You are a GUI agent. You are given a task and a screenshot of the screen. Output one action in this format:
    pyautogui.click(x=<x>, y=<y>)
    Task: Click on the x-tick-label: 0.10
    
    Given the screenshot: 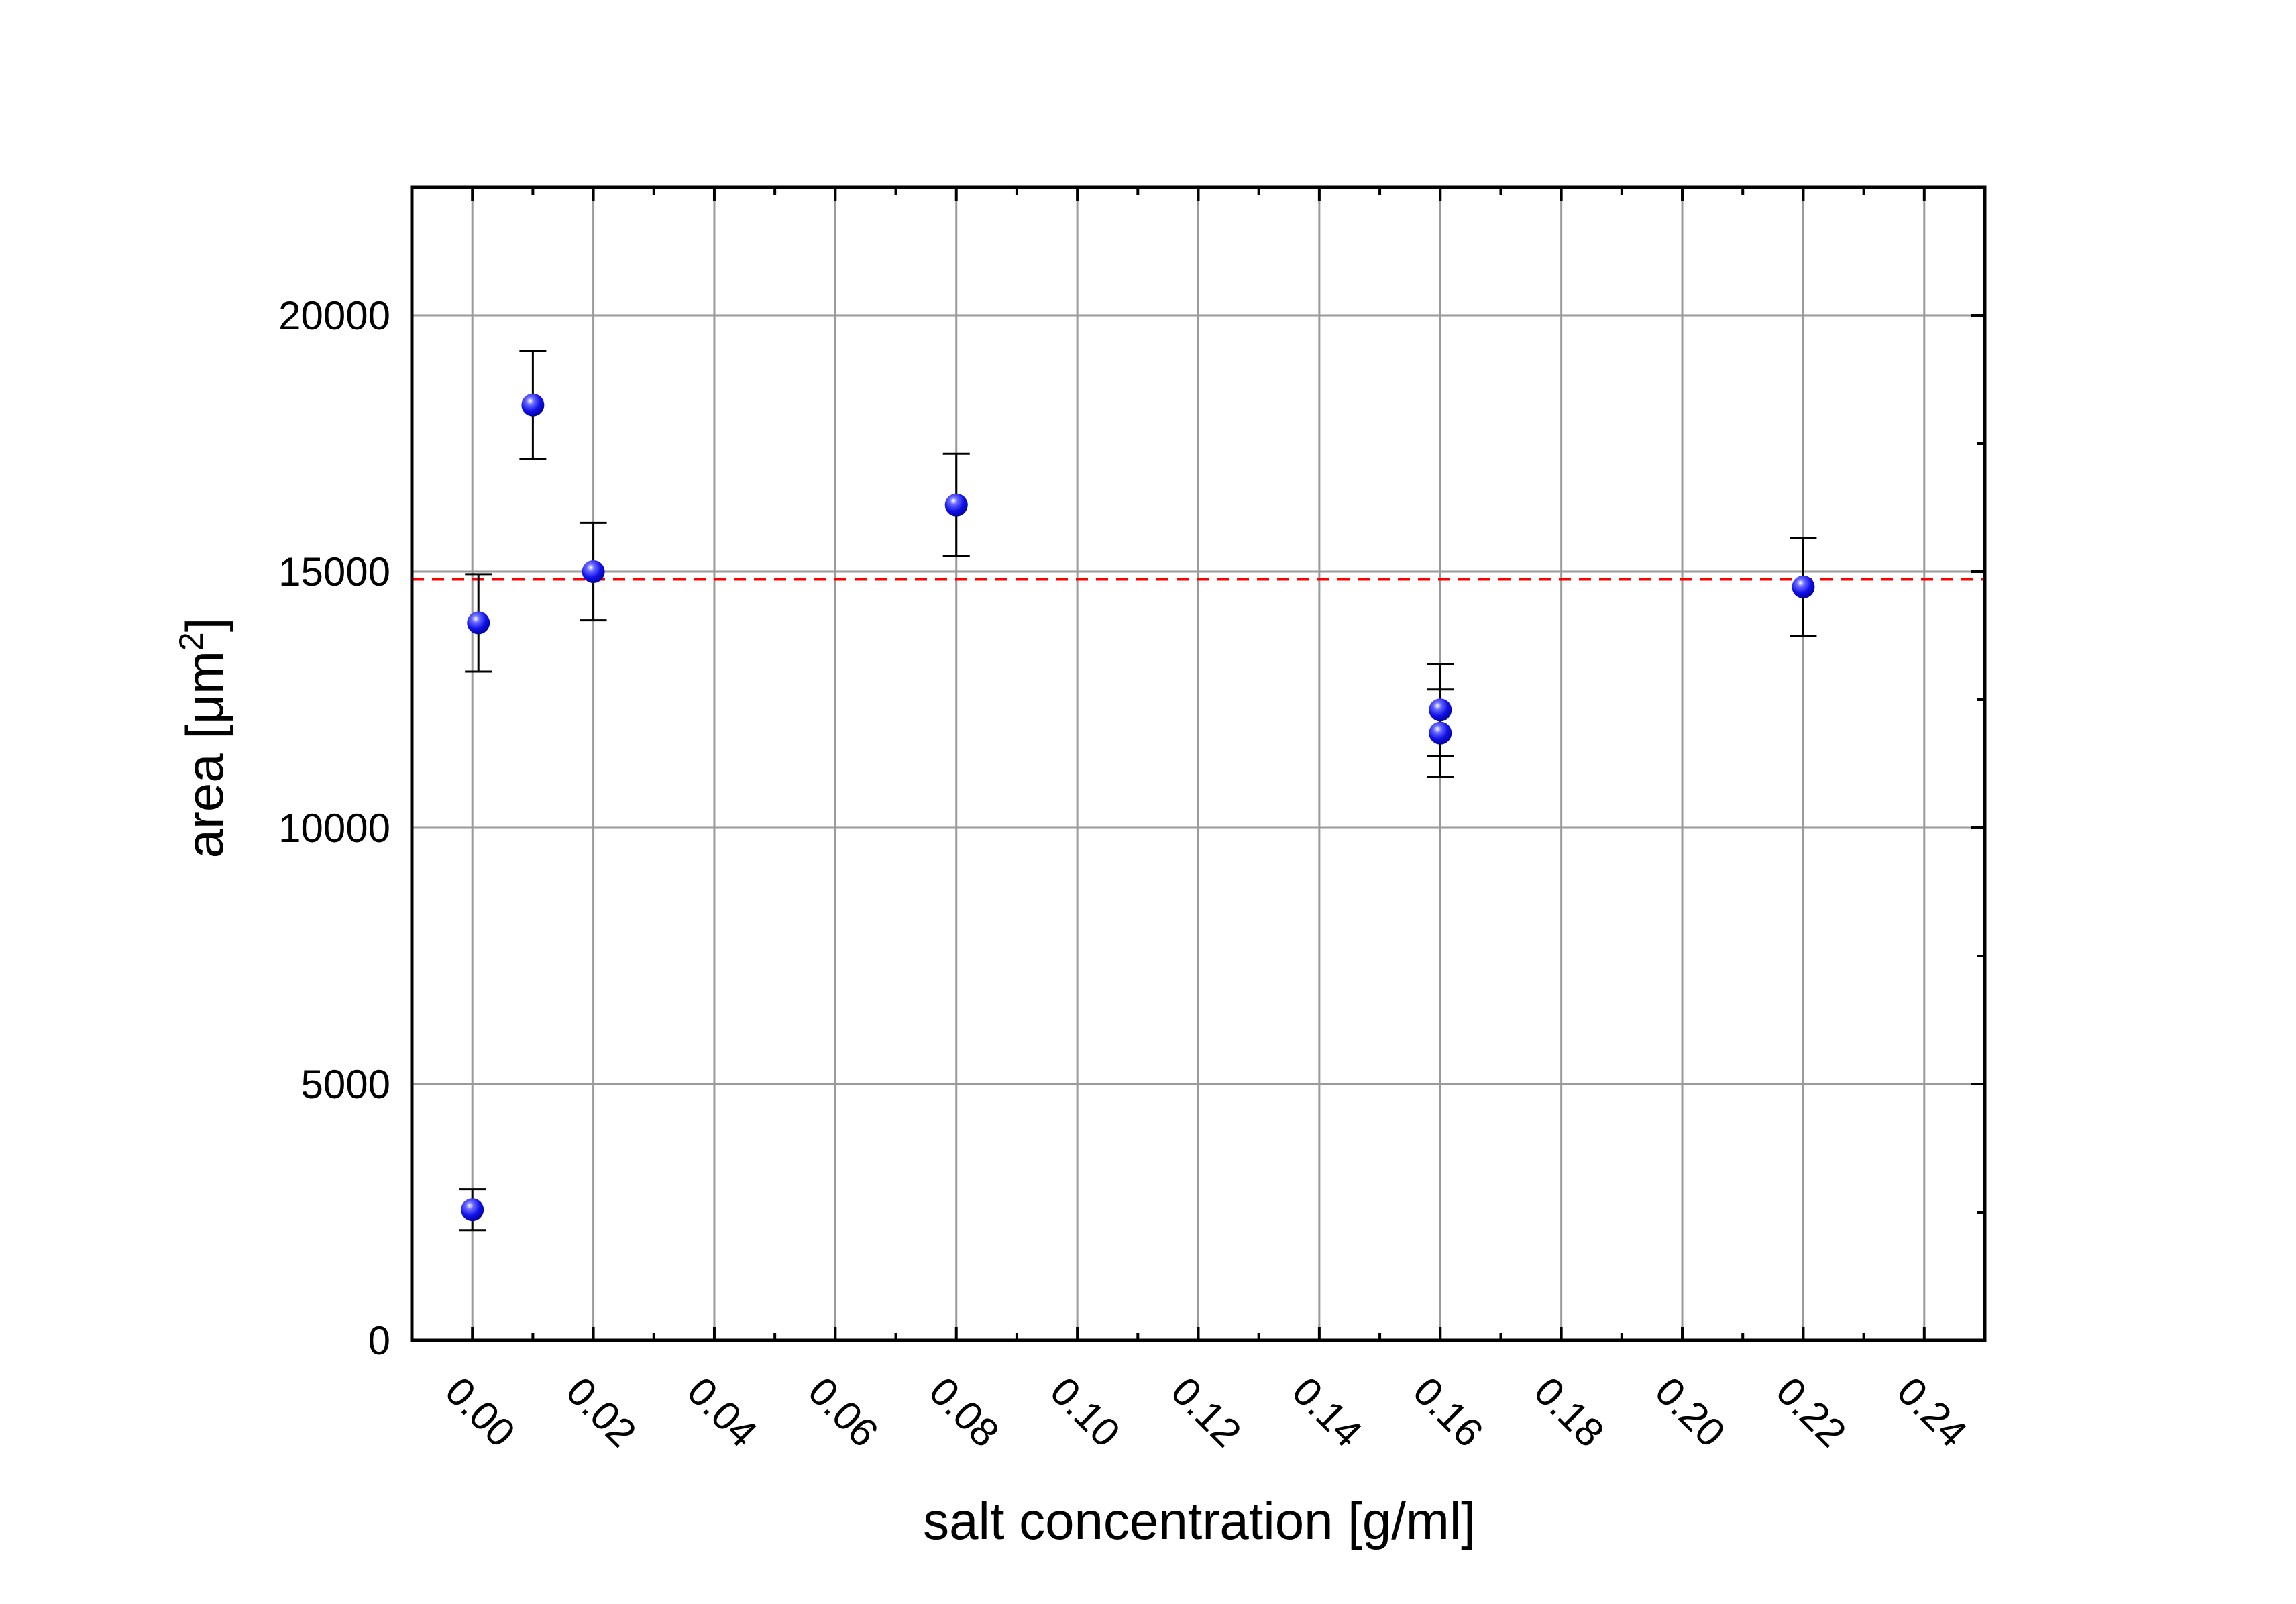 What is the action you would take?
    pyautogui.click(x=1085, y=1412)
    